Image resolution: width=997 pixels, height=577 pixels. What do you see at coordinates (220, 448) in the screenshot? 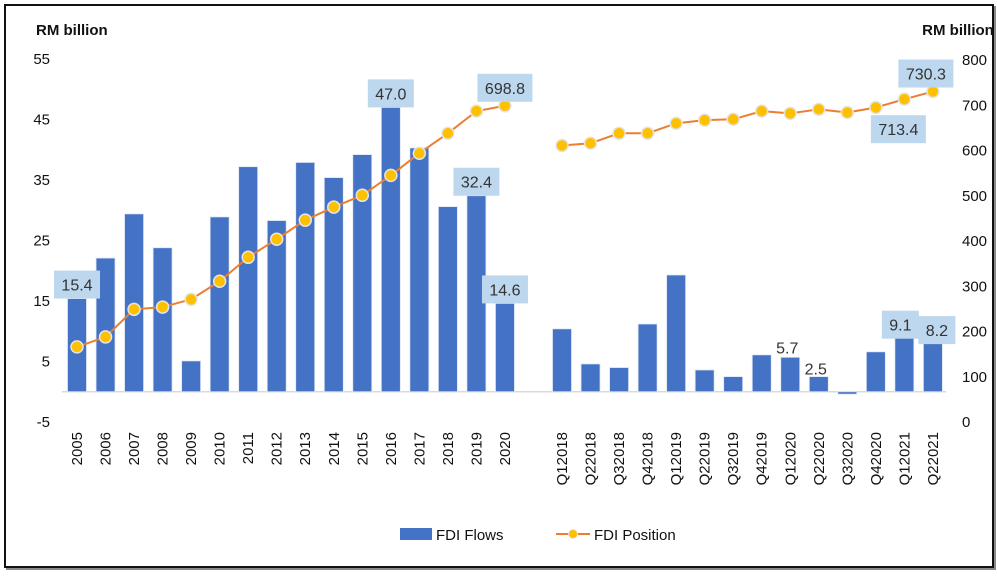
I see `x-tick-2010: 2010` at bounding box center [220, 448].